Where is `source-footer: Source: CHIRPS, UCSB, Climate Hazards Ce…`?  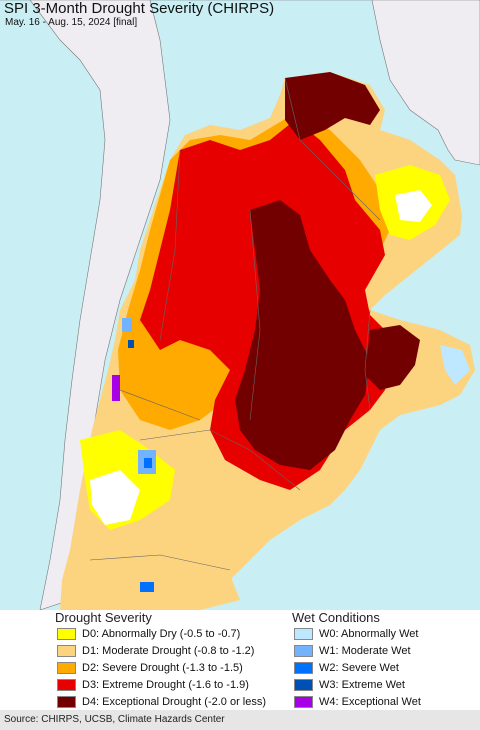 source-footer: Source: CHIRPS, UCSB, Climate Hazards Ce… is located at coordinates (240, 720).